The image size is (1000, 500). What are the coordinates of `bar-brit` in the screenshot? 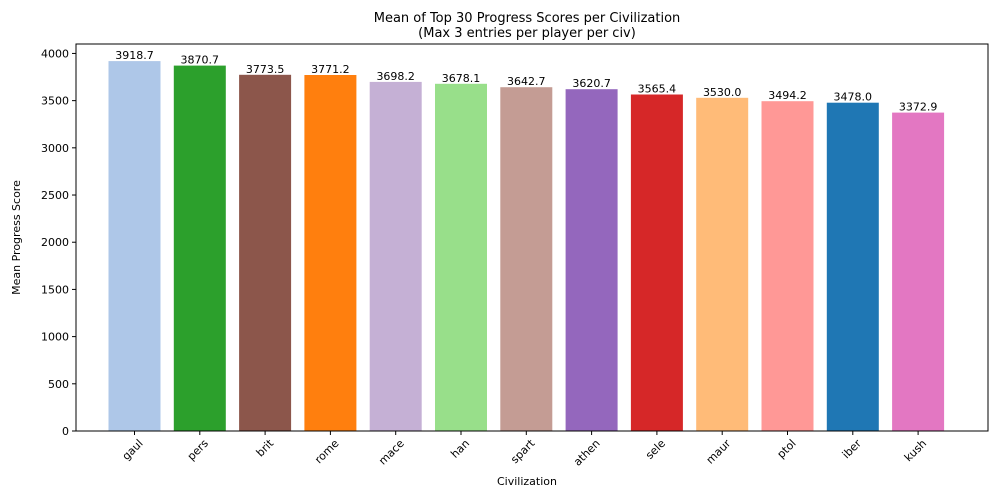 It's located at (265, 253).